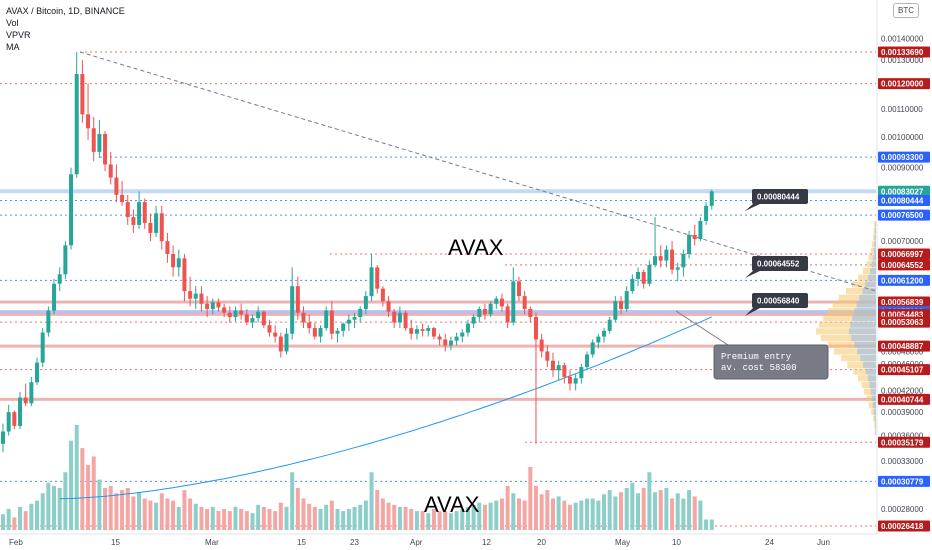 This screenshot has width=932, height=550. What do you see at coordinates (13, 47) in the screenshot?
I see `indicator-ma: MA` at bounding box center [13, 47].